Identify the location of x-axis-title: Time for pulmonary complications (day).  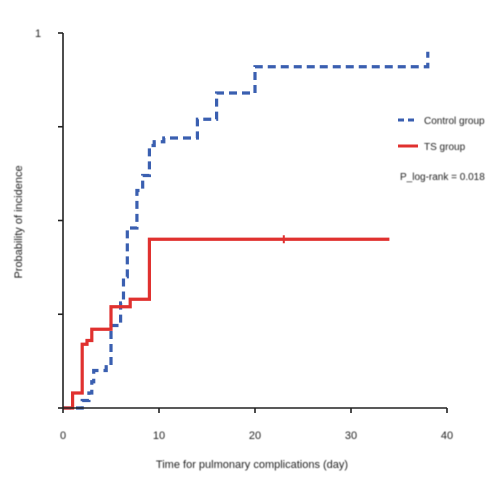
(252, 465).